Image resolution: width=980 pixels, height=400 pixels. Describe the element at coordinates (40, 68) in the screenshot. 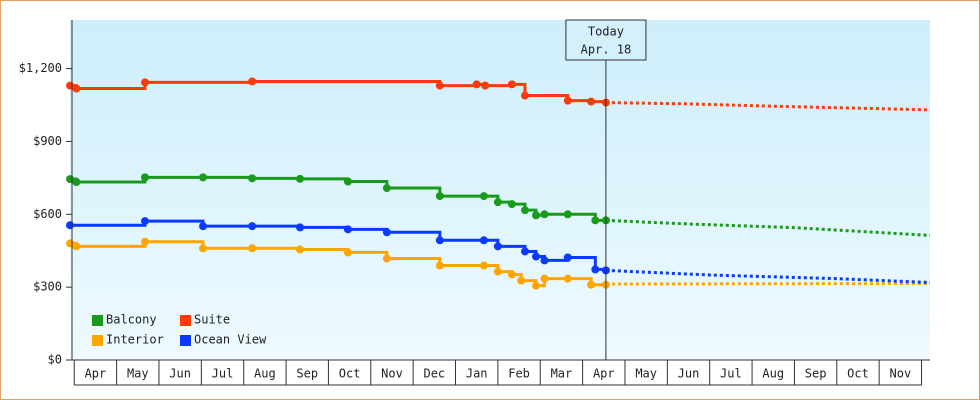

I see `y-tick-label: $1,200` at that location.